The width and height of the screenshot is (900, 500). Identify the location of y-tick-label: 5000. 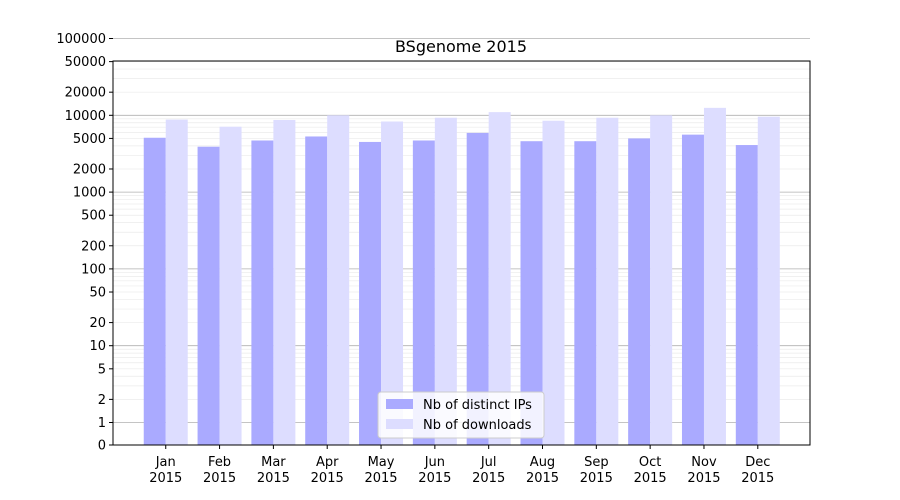
(89, 139).